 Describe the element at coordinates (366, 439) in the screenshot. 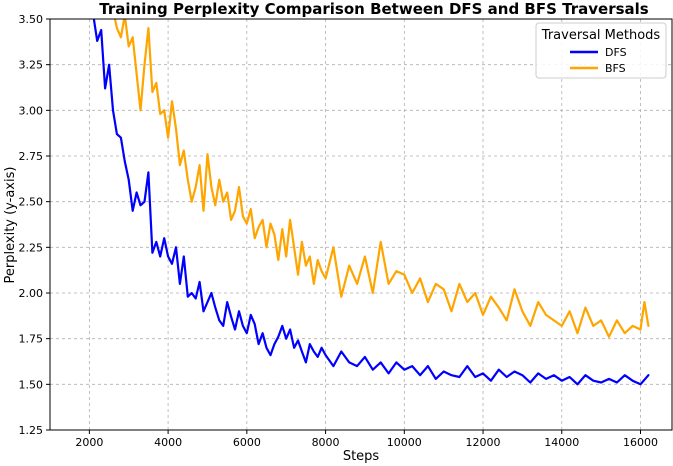

I see `x-axis: 2000 4000 6000 8000 10000 12000 14000 16000` at that location.